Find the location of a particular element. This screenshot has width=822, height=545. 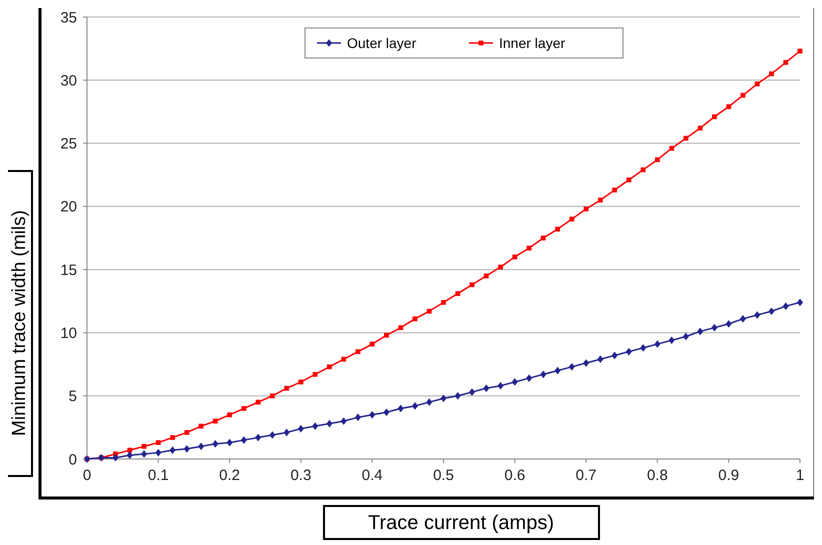

y-tick-label: 35 is located at coordinates (68, 17).